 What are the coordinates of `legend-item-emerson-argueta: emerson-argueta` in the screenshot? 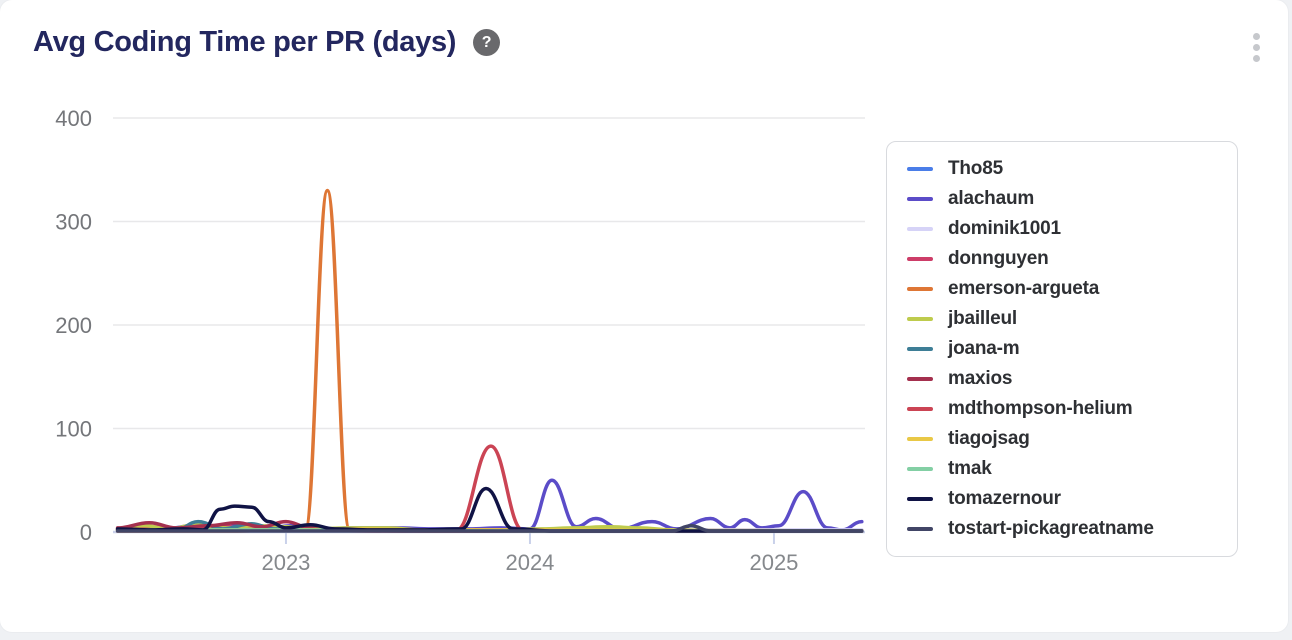 It's located at (1062, 289).